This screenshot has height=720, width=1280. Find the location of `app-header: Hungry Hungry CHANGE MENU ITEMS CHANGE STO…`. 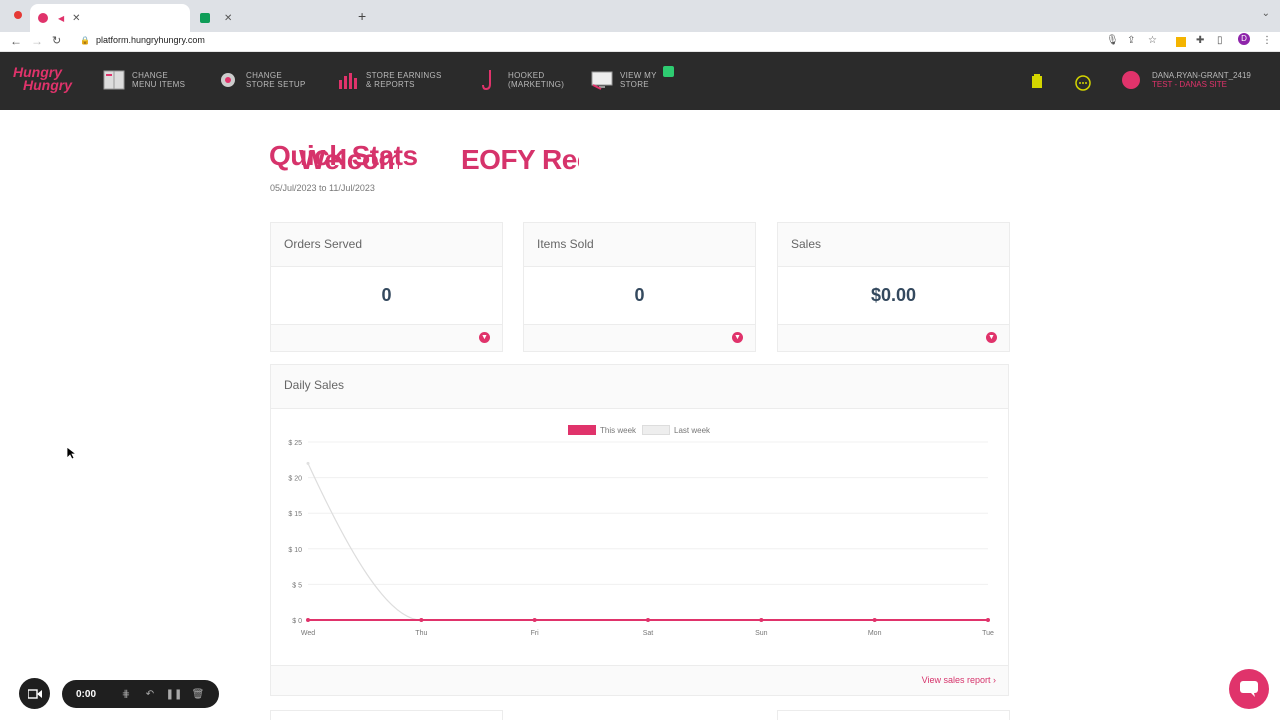

app-header: Hungry Hungry CHANGE MENU ITEMS CHANGE STO… is located at coordinates (640, 81).